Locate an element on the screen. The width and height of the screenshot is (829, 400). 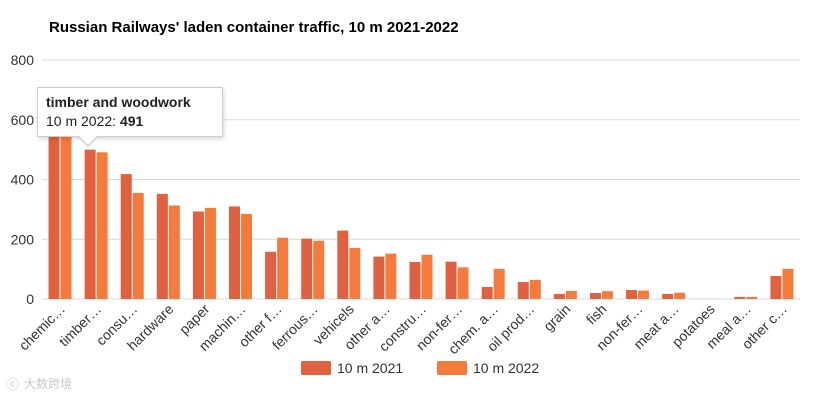
y-axis-ticks: 0 200 400 600 800 is located at coordinates (23, 179).